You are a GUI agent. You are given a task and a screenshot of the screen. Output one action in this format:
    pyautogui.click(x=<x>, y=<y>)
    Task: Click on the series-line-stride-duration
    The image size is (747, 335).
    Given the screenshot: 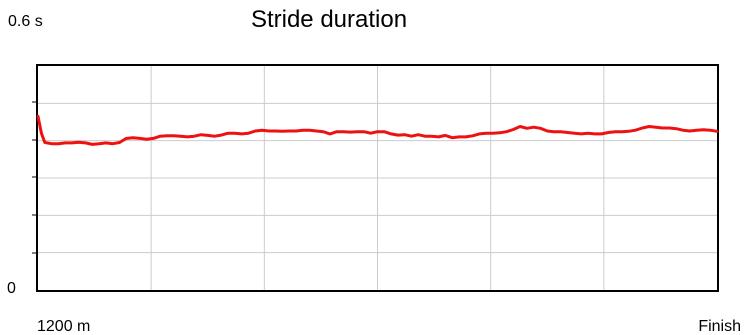 What is the action you would take?
    pyautogui.click(x=377, y=130)
    